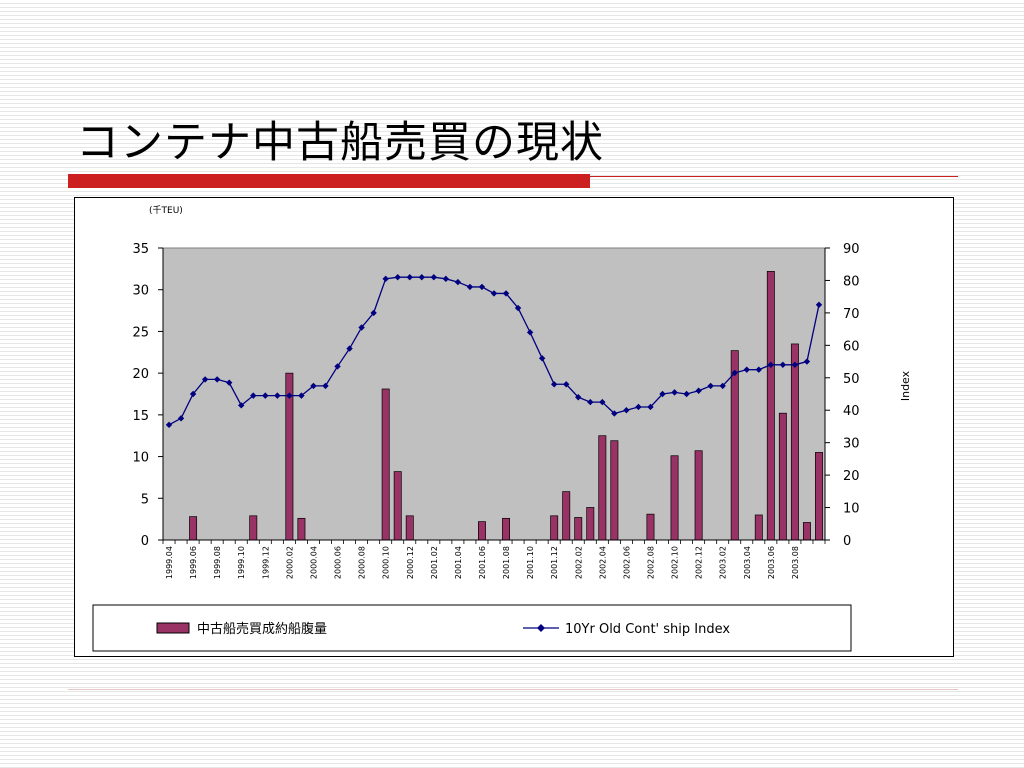  What do you see at coordinates (193, 562) in the screenshot?
I see `x-tick-label: 1999.06` at bounding box center [193, 562].